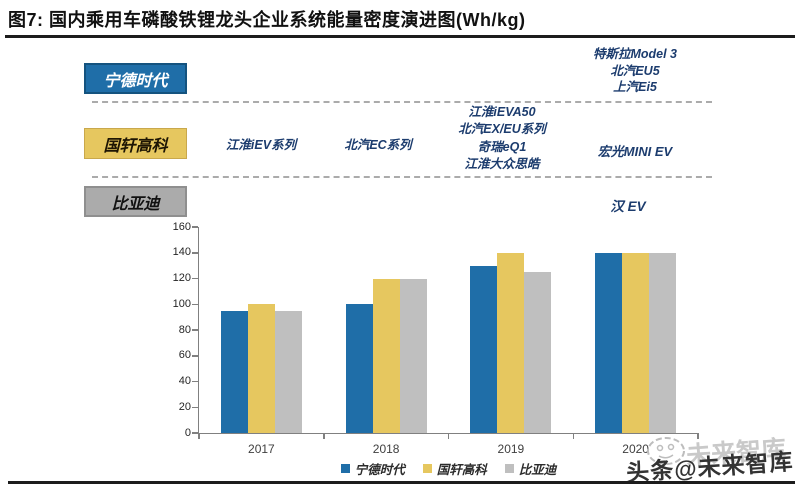  I want to click on y-axis-tick-label: 140, so click(181, 252).